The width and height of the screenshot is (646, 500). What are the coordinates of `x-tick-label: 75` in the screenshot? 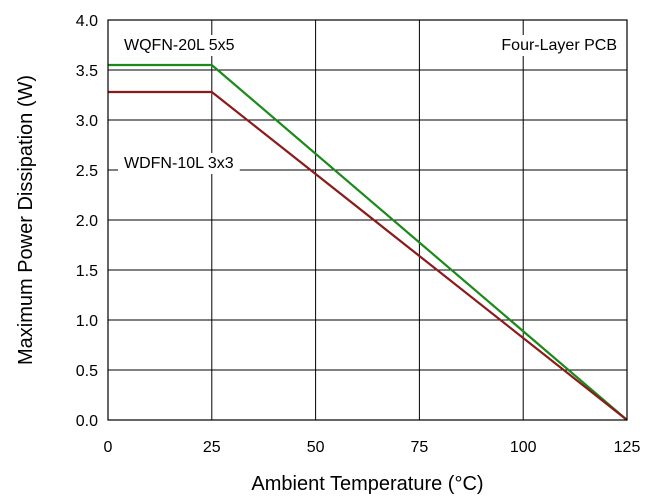 It's located at (420, 447).